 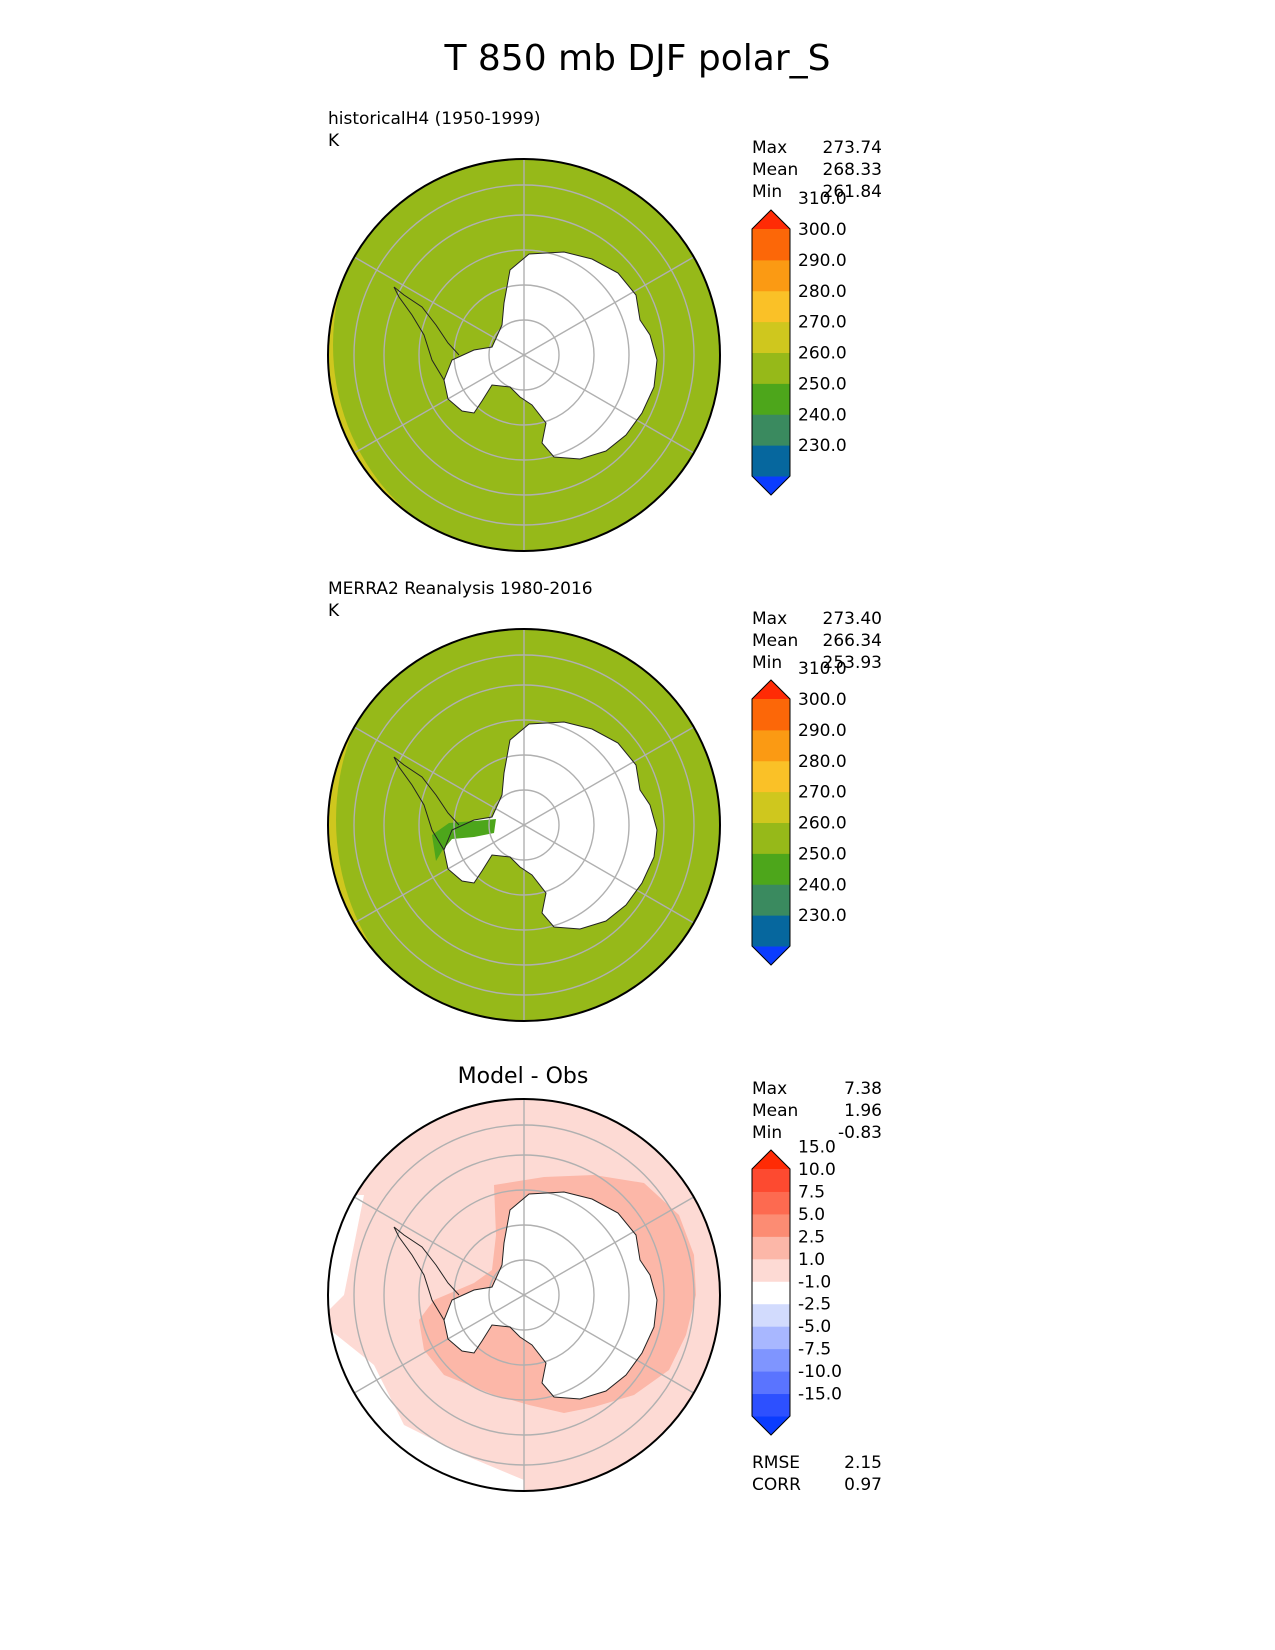 What do you see at coordinates (814, 1282) in the screenshot?
I see `panel3-cbar-tick-label-5: -1.0` at bounding box center [814, 1282].